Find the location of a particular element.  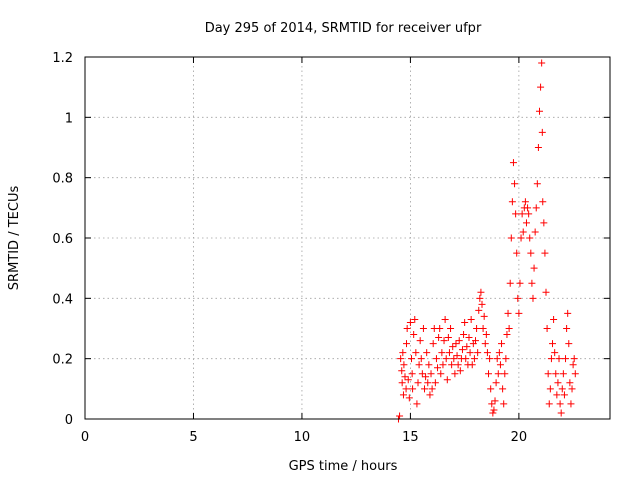

x-axis-label: GPS time / hours is located at coordinates (343, 466).